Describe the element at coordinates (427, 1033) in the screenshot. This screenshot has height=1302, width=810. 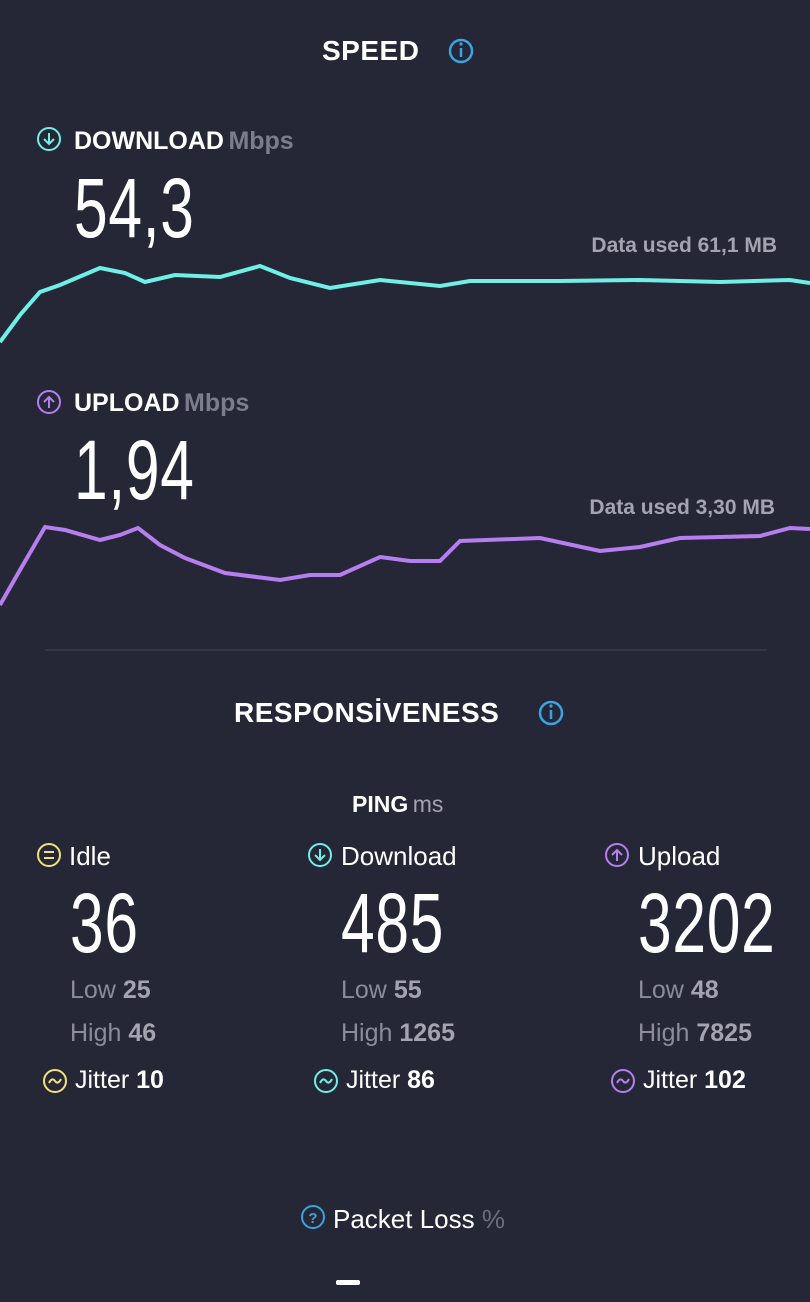
I see `value: 1265` at that location.